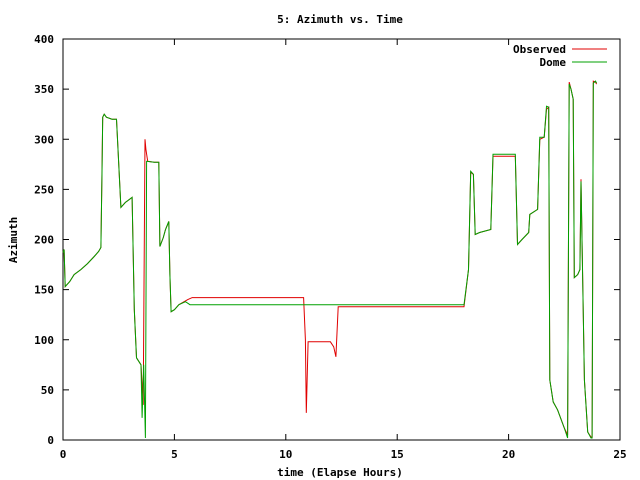 The width and height of the screenshot is (640, 480). Describe the element at coordinates (44, 340) in the screenshot. I see `y-tick-label: 100` at that location.